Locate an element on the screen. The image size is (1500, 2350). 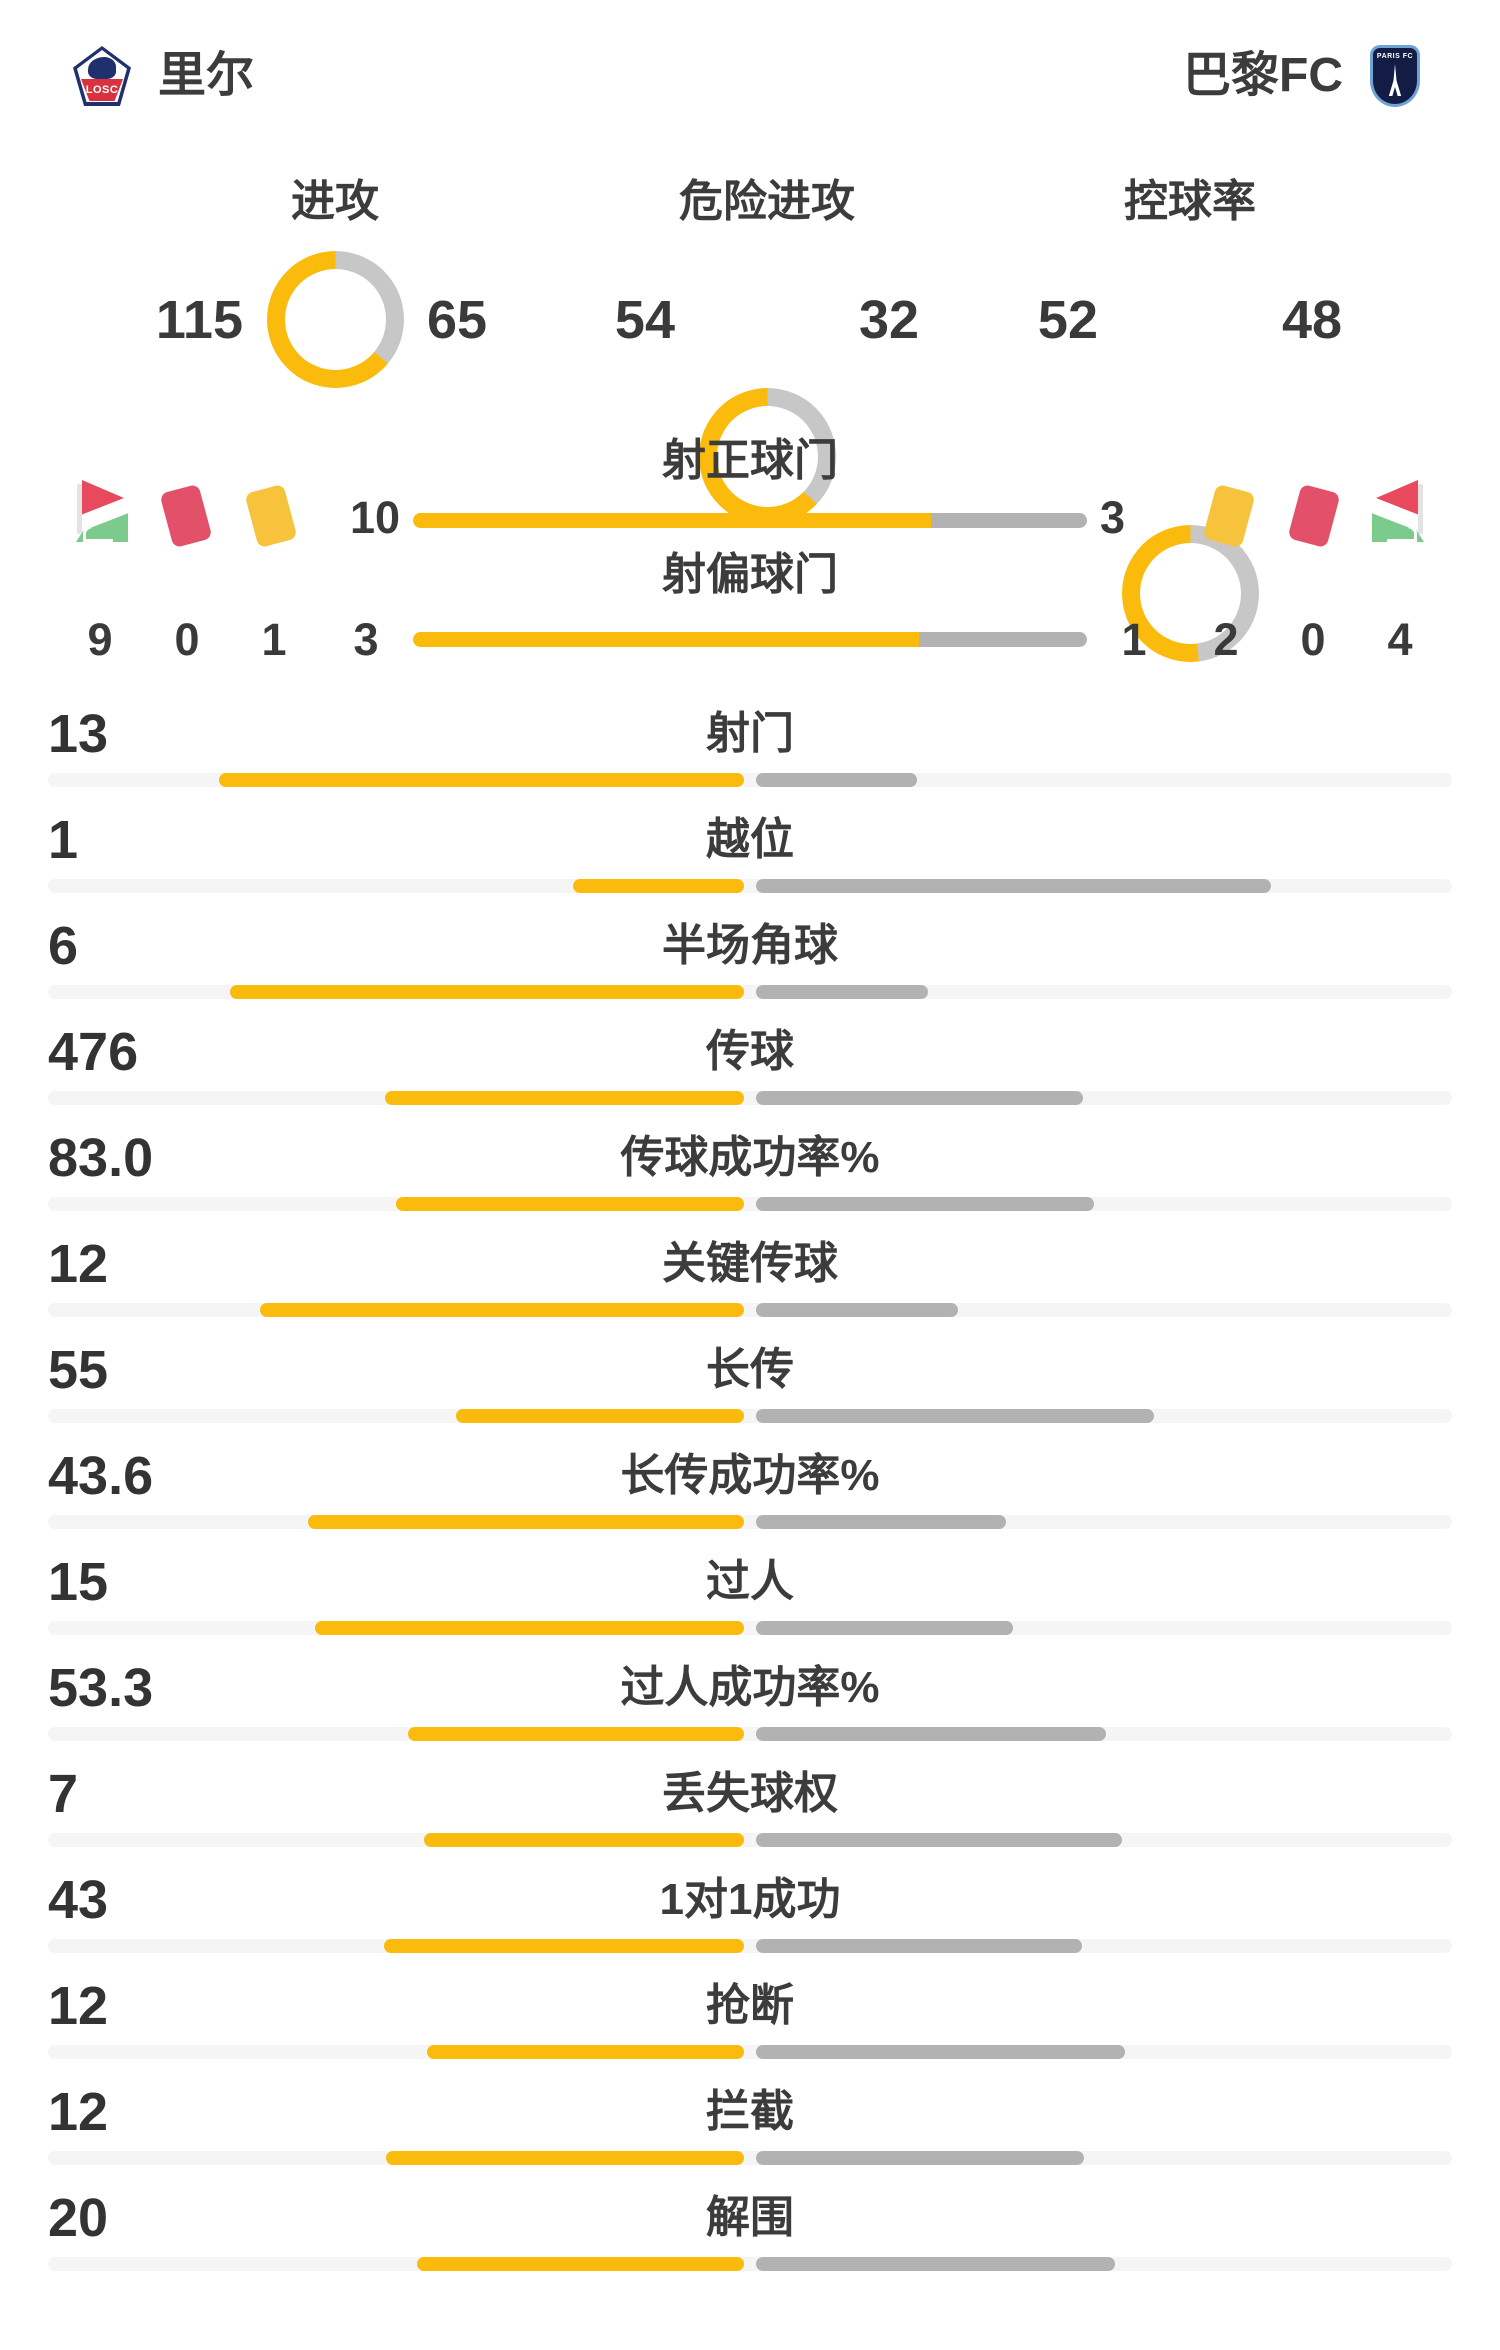
corner-flag-icon is located at coordinates (98, 512).